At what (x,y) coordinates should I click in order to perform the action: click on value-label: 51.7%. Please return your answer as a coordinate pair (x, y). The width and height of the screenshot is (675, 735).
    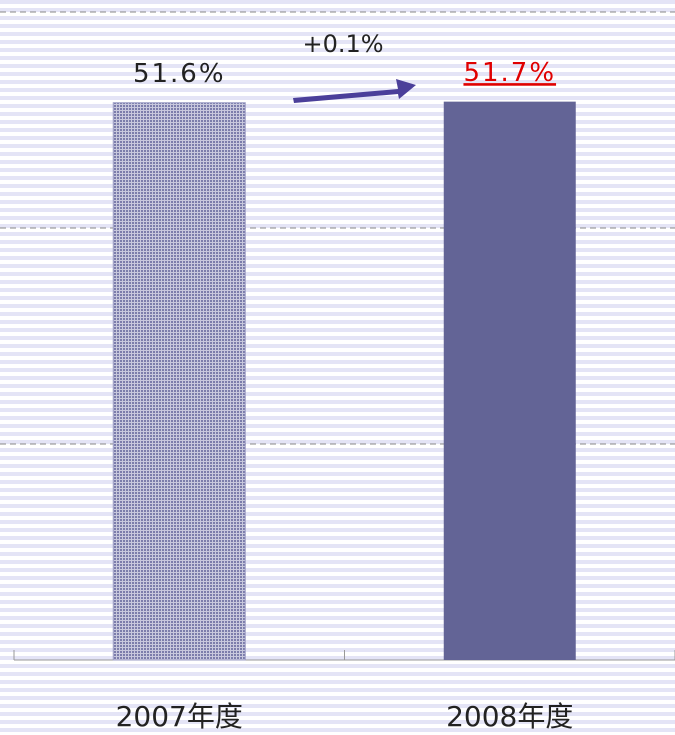
    Looking at the image, I should click on (509, 73).